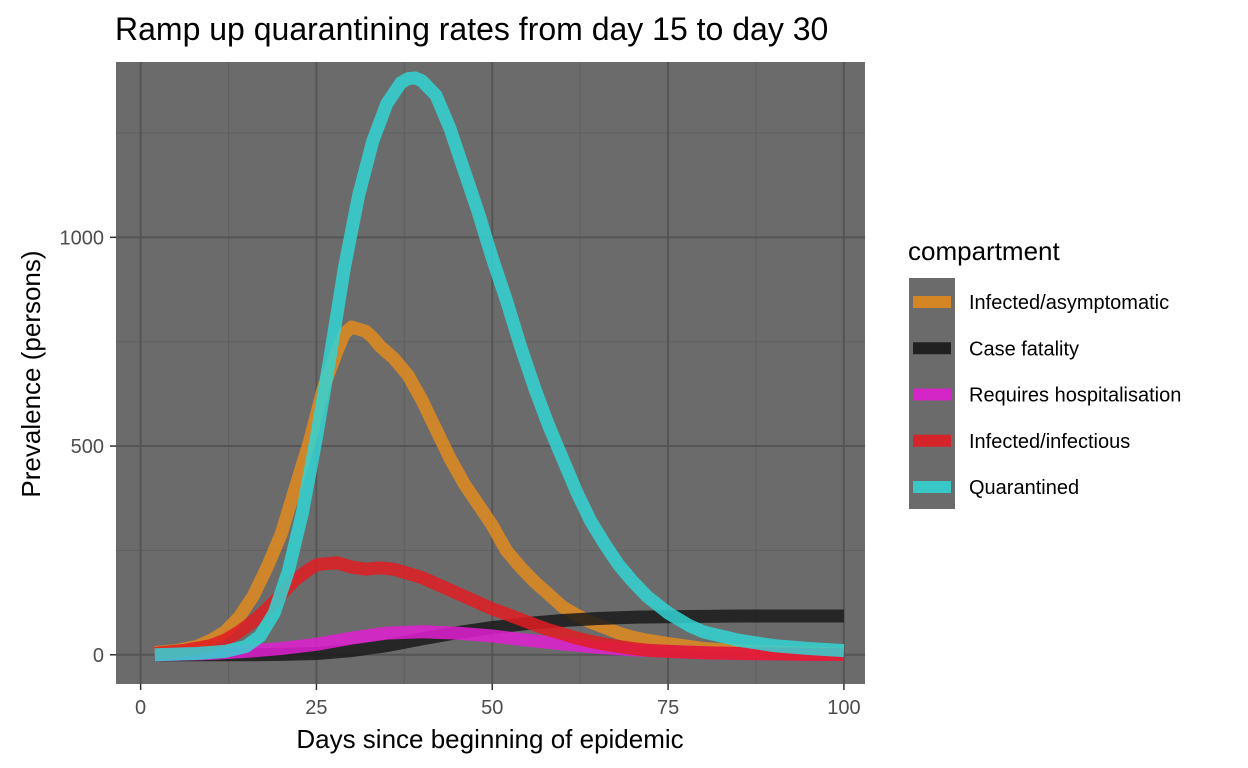 Image resolution: width=1248 pixels, height=768 pixels. I want to click on legend-label-infected-asymptomatic: Infected/asymptomatic, so click(1069, 303).